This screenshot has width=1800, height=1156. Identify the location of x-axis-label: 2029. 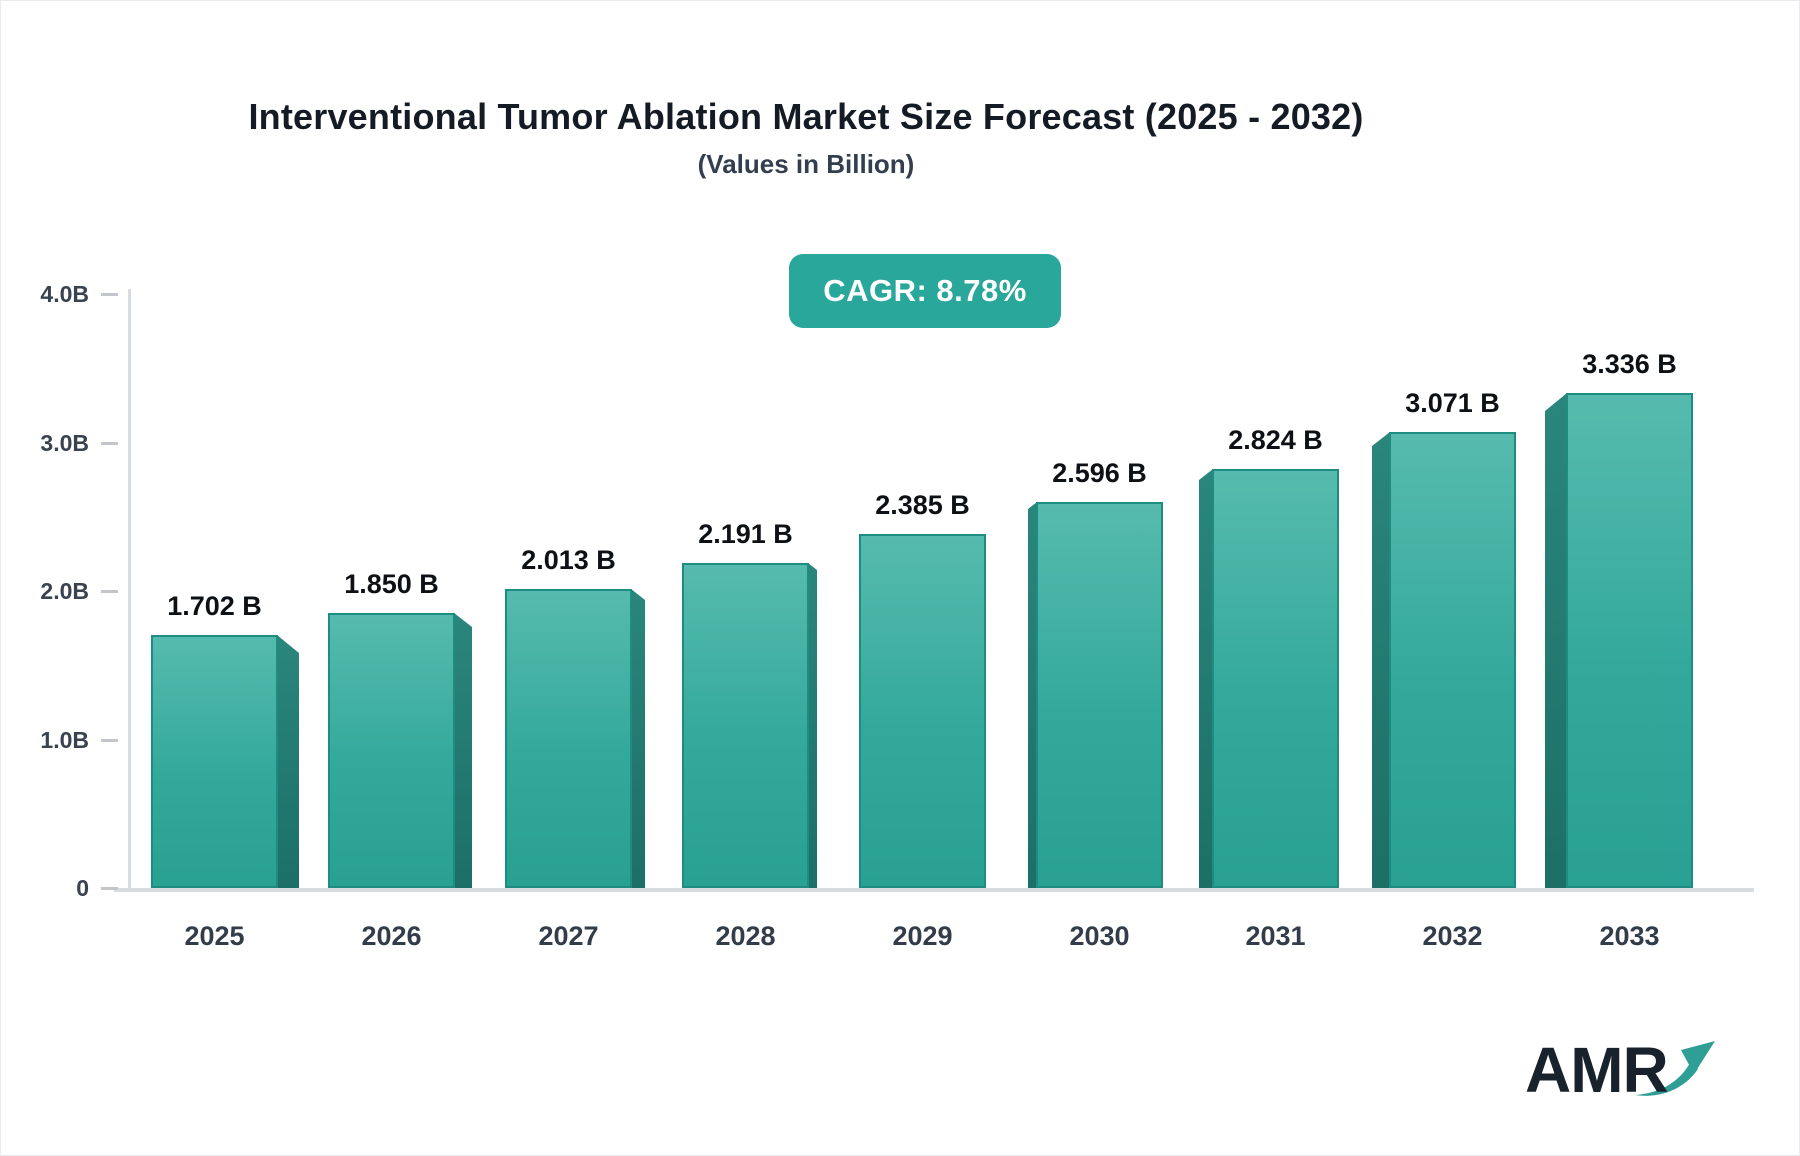
(922, 936).